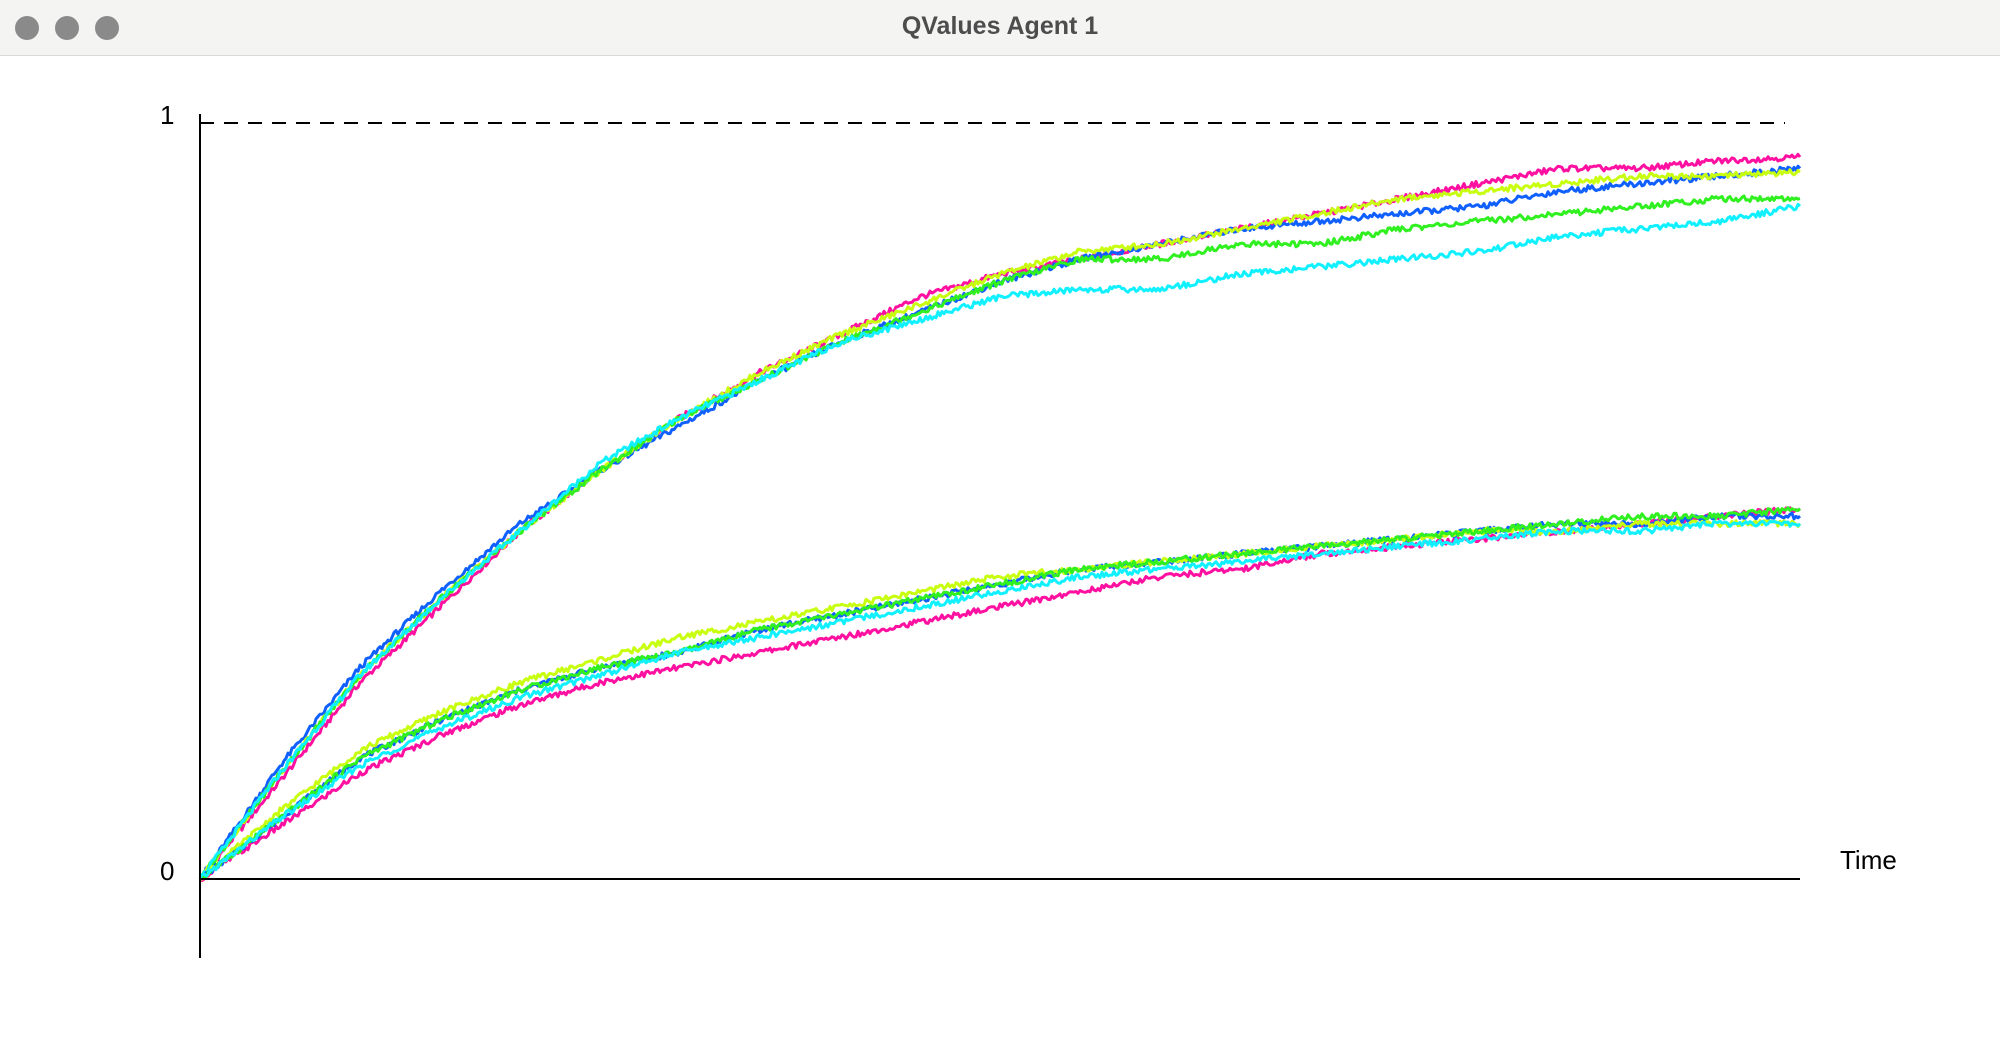 This screenshot has height=1054, width=2000. I want to click on title-bar: QValues Agent 1, so click(1000, 28).